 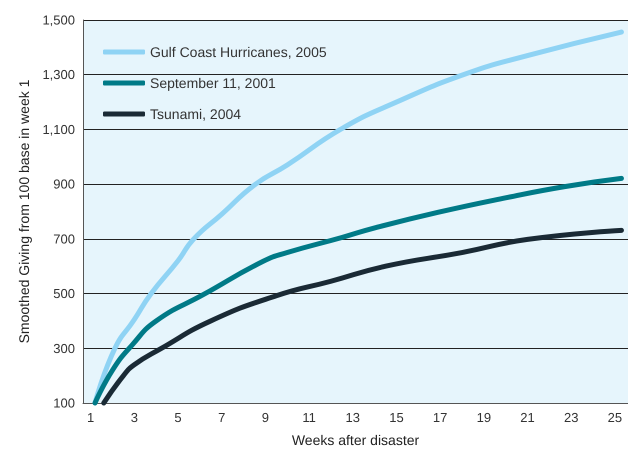 What do you see at coordinates (134, 417) in the screenshot?
I see `x-tick-label: 3` at bounding box center [134, 417].